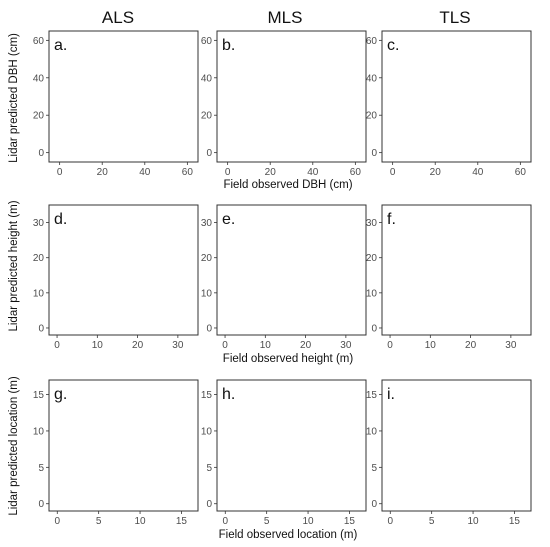  I want to click on panel-g: 0 5 10 15 0 5 10 15 g., so click(116, 453).